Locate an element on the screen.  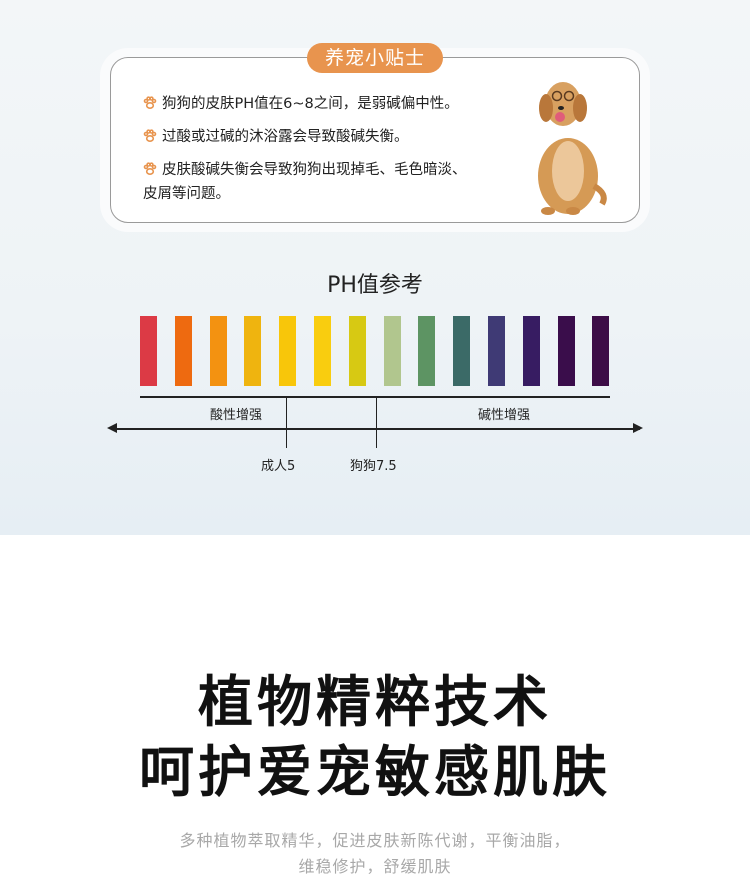
subtitle-line1: 多种植物萃取精华，促进皮肤新陈代谢，平衡油脂， is located at coordinates (375, 840).